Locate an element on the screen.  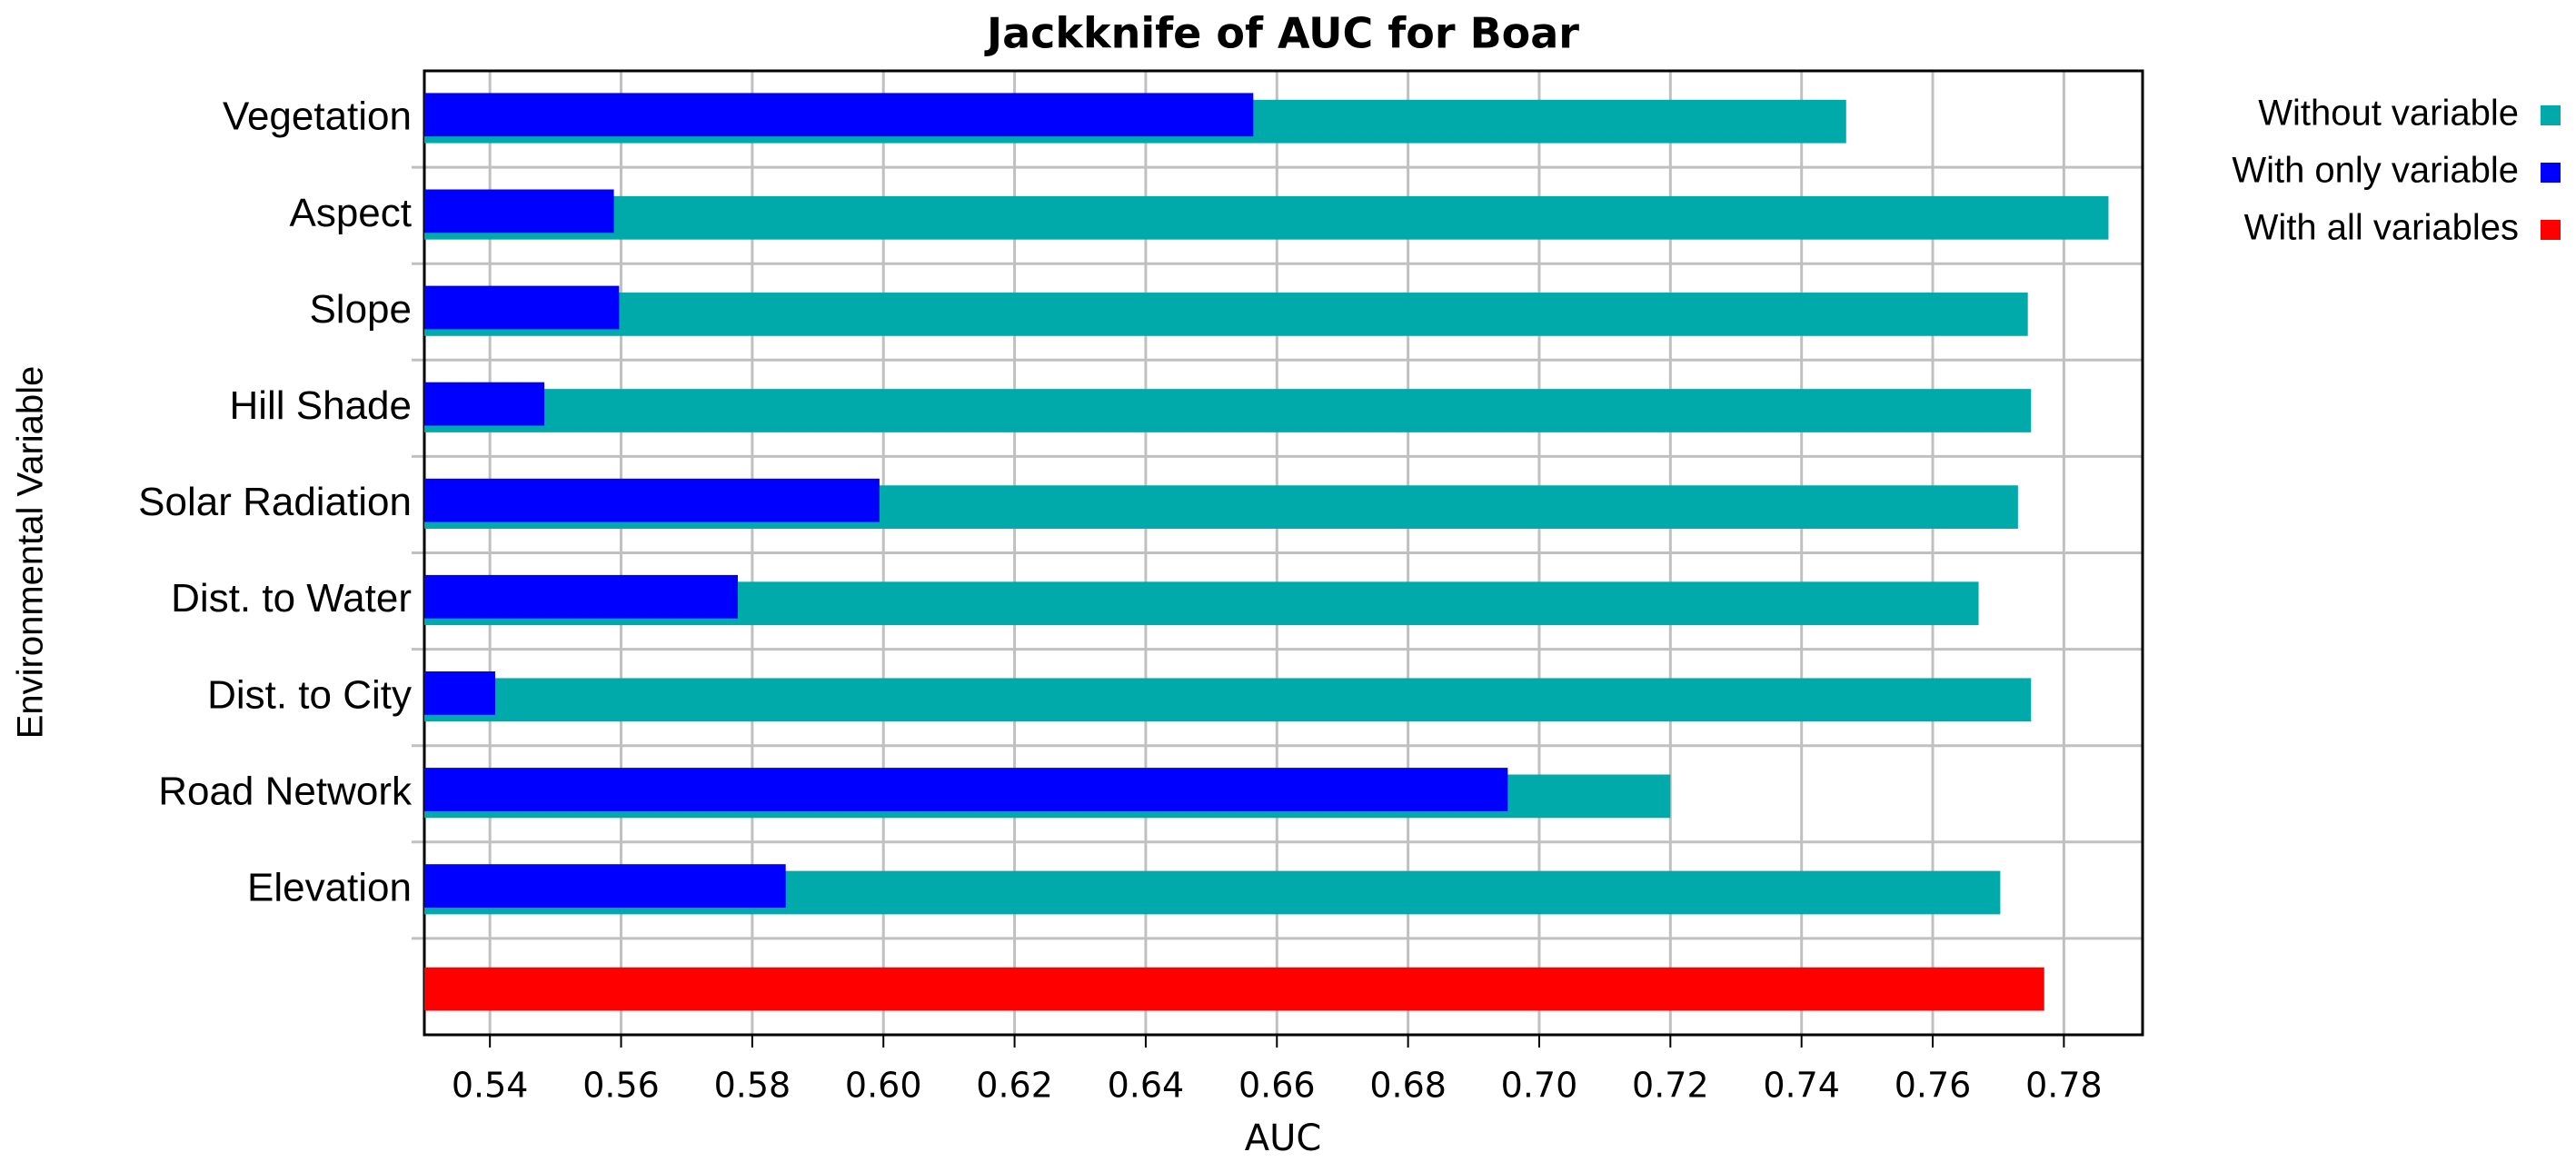
x-tick-label: 0.58 is located at coordinates (752, 1086).